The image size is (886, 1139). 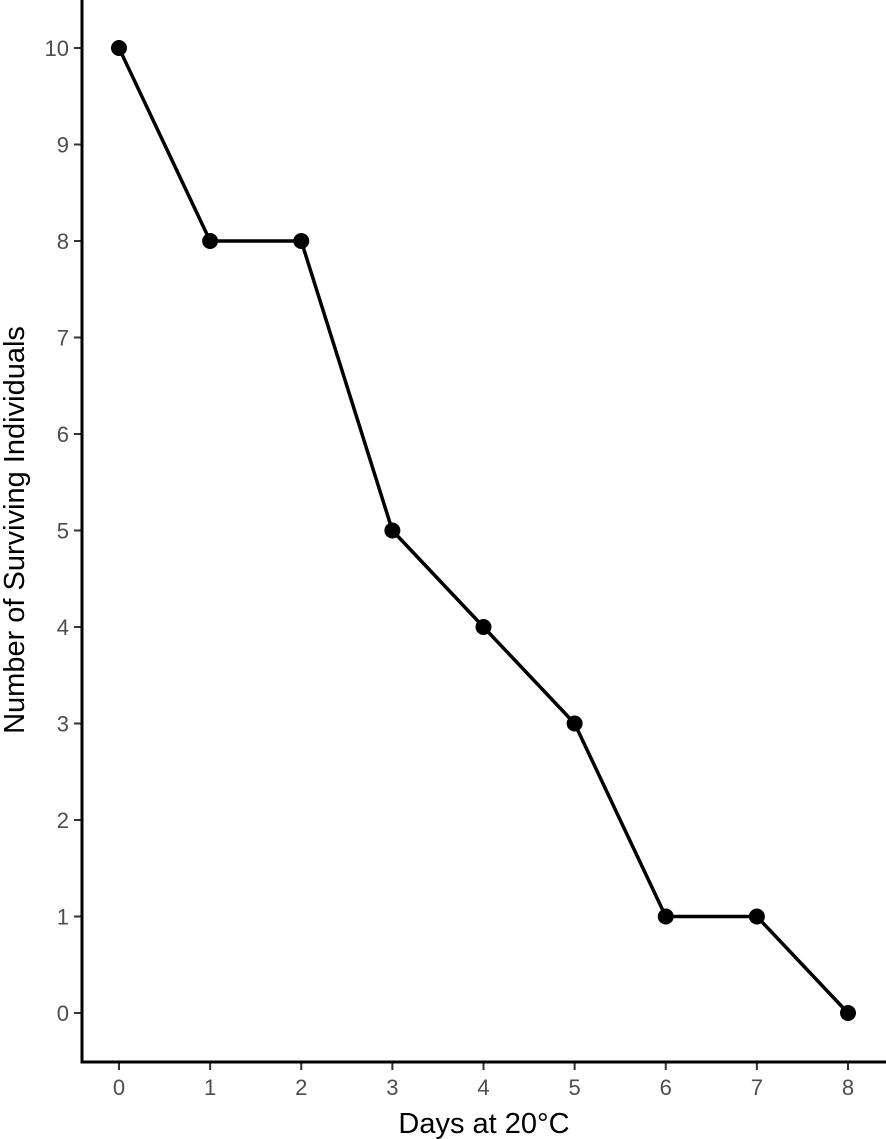 What do you see at coordinates (210, 1087) in the screenshot?
I see `x-tick-label: 1` at bounding box center [210, 1087].